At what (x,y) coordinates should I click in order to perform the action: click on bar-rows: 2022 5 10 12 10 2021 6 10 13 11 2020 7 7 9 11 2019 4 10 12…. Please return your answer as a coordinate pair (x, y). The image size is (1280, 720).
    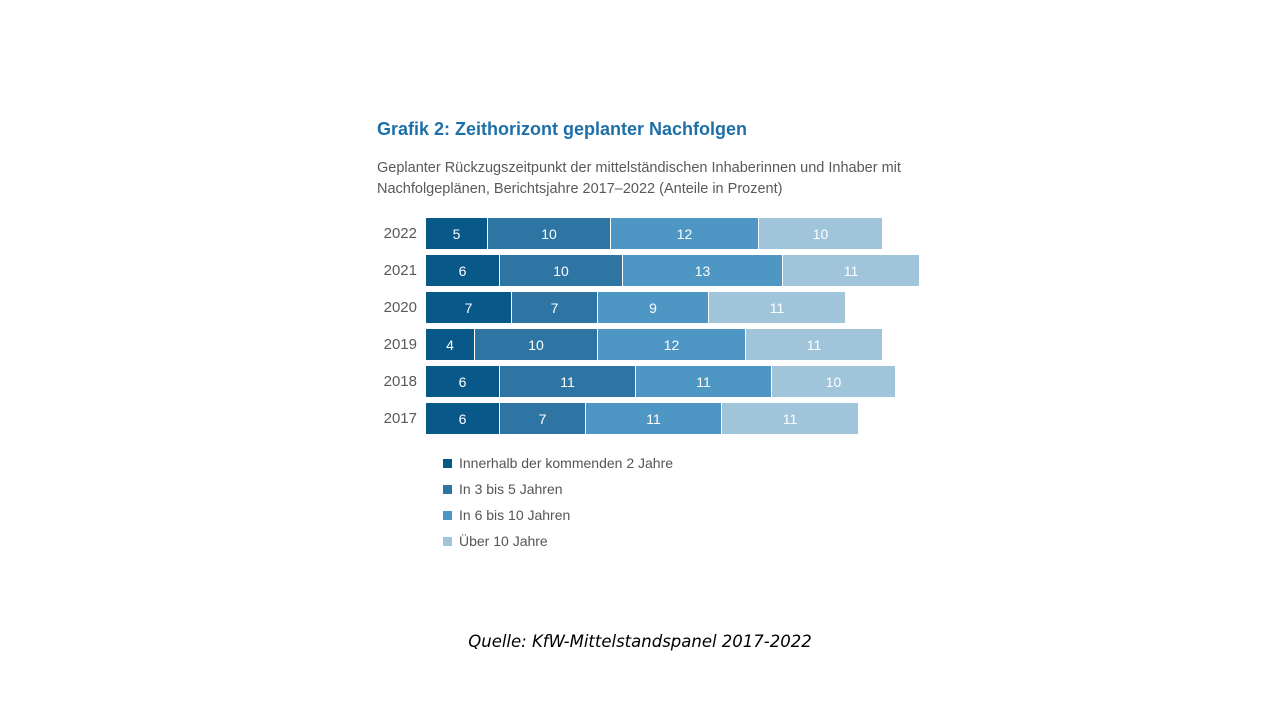
    Looking at the image, I should click on (677, 326).